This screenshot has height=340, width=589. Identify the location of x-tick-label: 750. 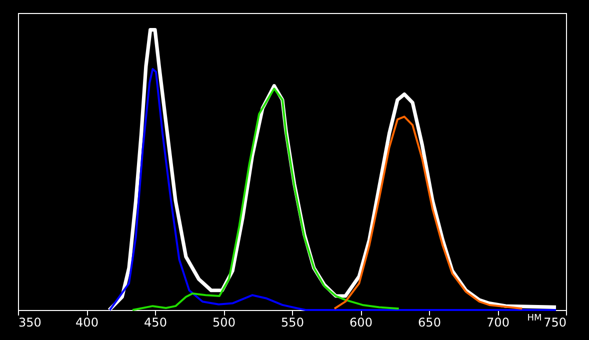
(555, 323).